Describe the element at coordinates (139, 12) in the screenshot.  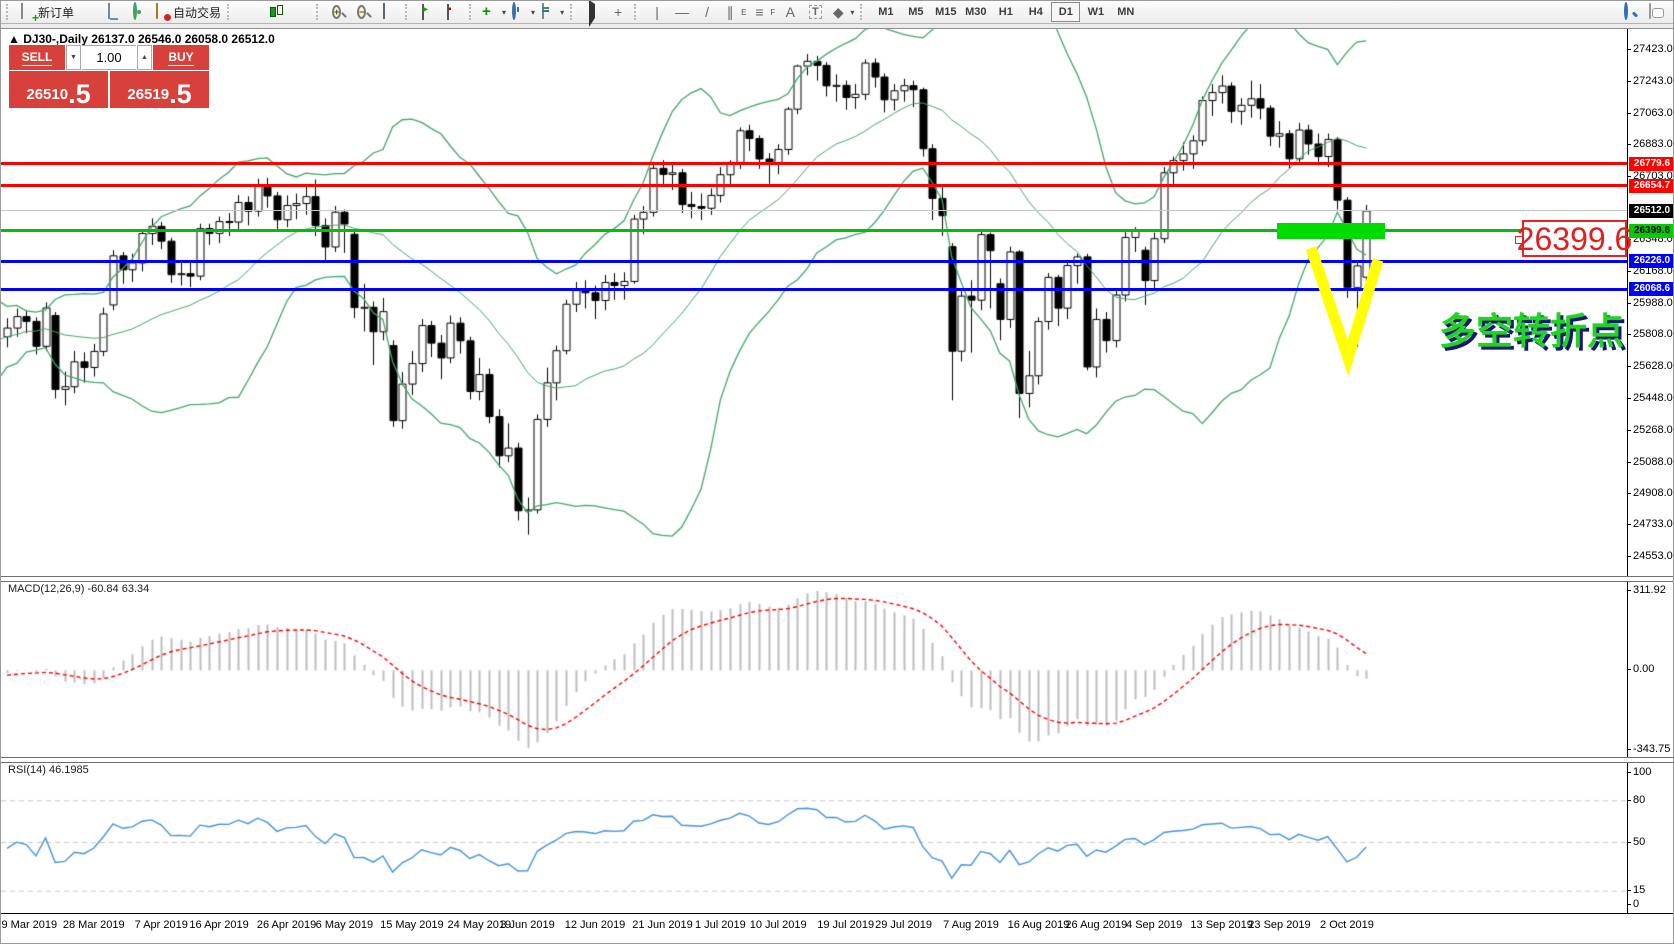
I see `signals-button` at that location.